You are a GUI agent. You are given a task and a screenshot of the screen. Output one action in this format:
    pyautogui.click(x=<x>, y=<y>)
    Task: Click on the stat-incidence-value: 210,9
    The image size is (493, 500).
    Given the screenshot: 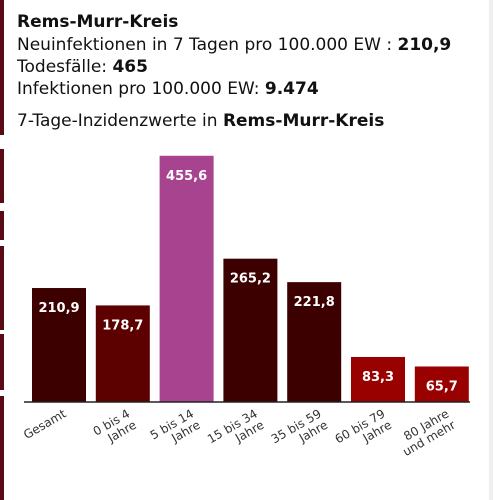 What is the action you would take?
    pyautogui.click(x=424, y=45)
    